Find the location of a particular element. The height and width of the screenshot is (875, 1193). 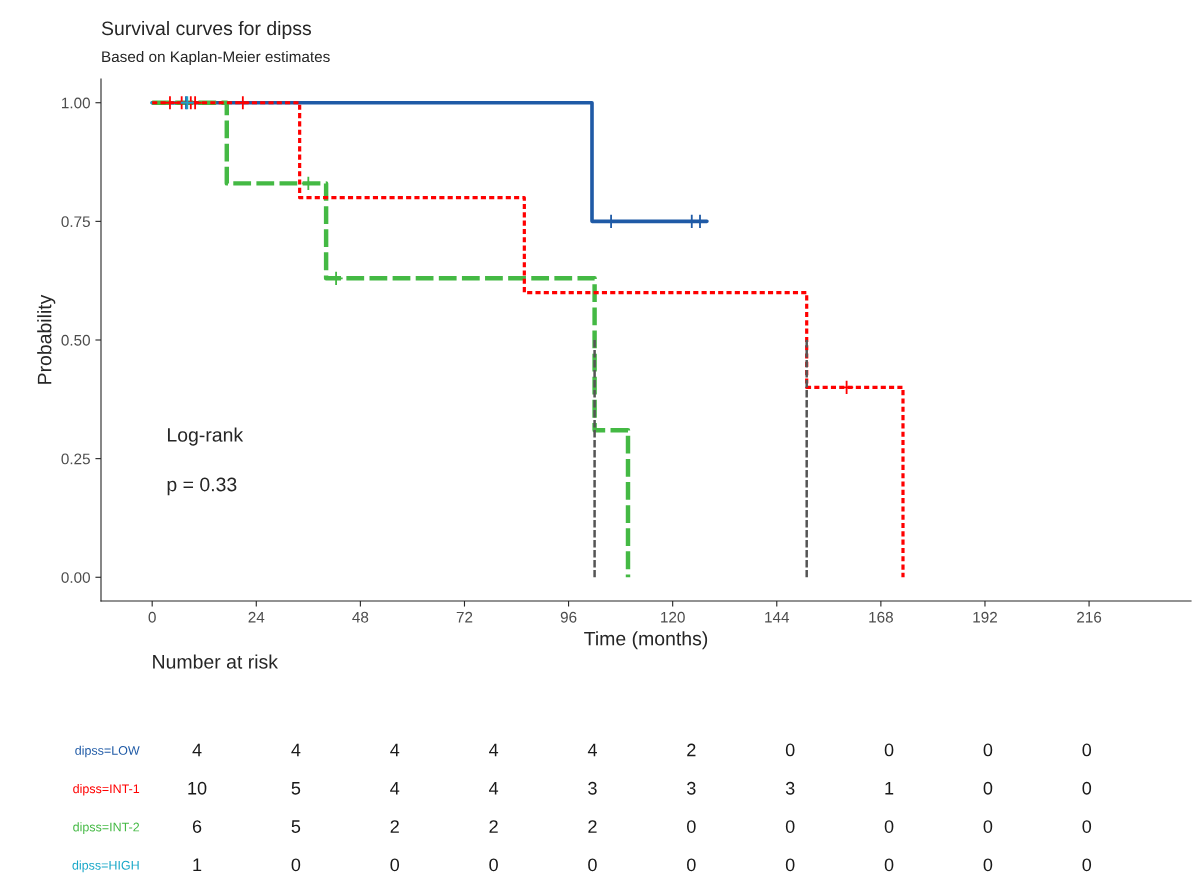

category-label: dipss=LOW is located at coordinates (107, 751).